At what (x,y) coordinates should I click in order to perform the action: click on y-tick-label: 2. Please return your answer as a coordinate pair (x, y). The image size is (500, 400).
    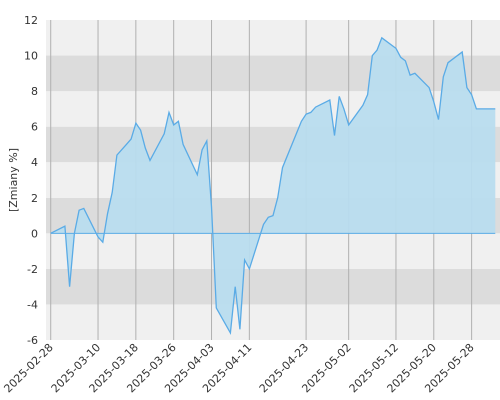
    Looking at the image, I should click on (34, 198).